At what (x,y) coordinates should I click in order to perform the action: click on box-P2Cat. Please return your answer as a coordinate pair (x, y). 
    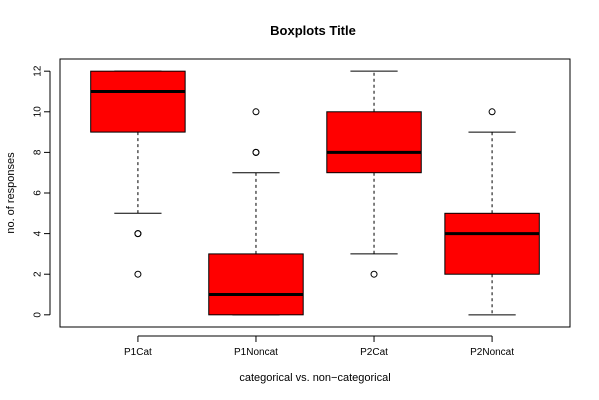
    Looking at the image, I should click on (374, 142).